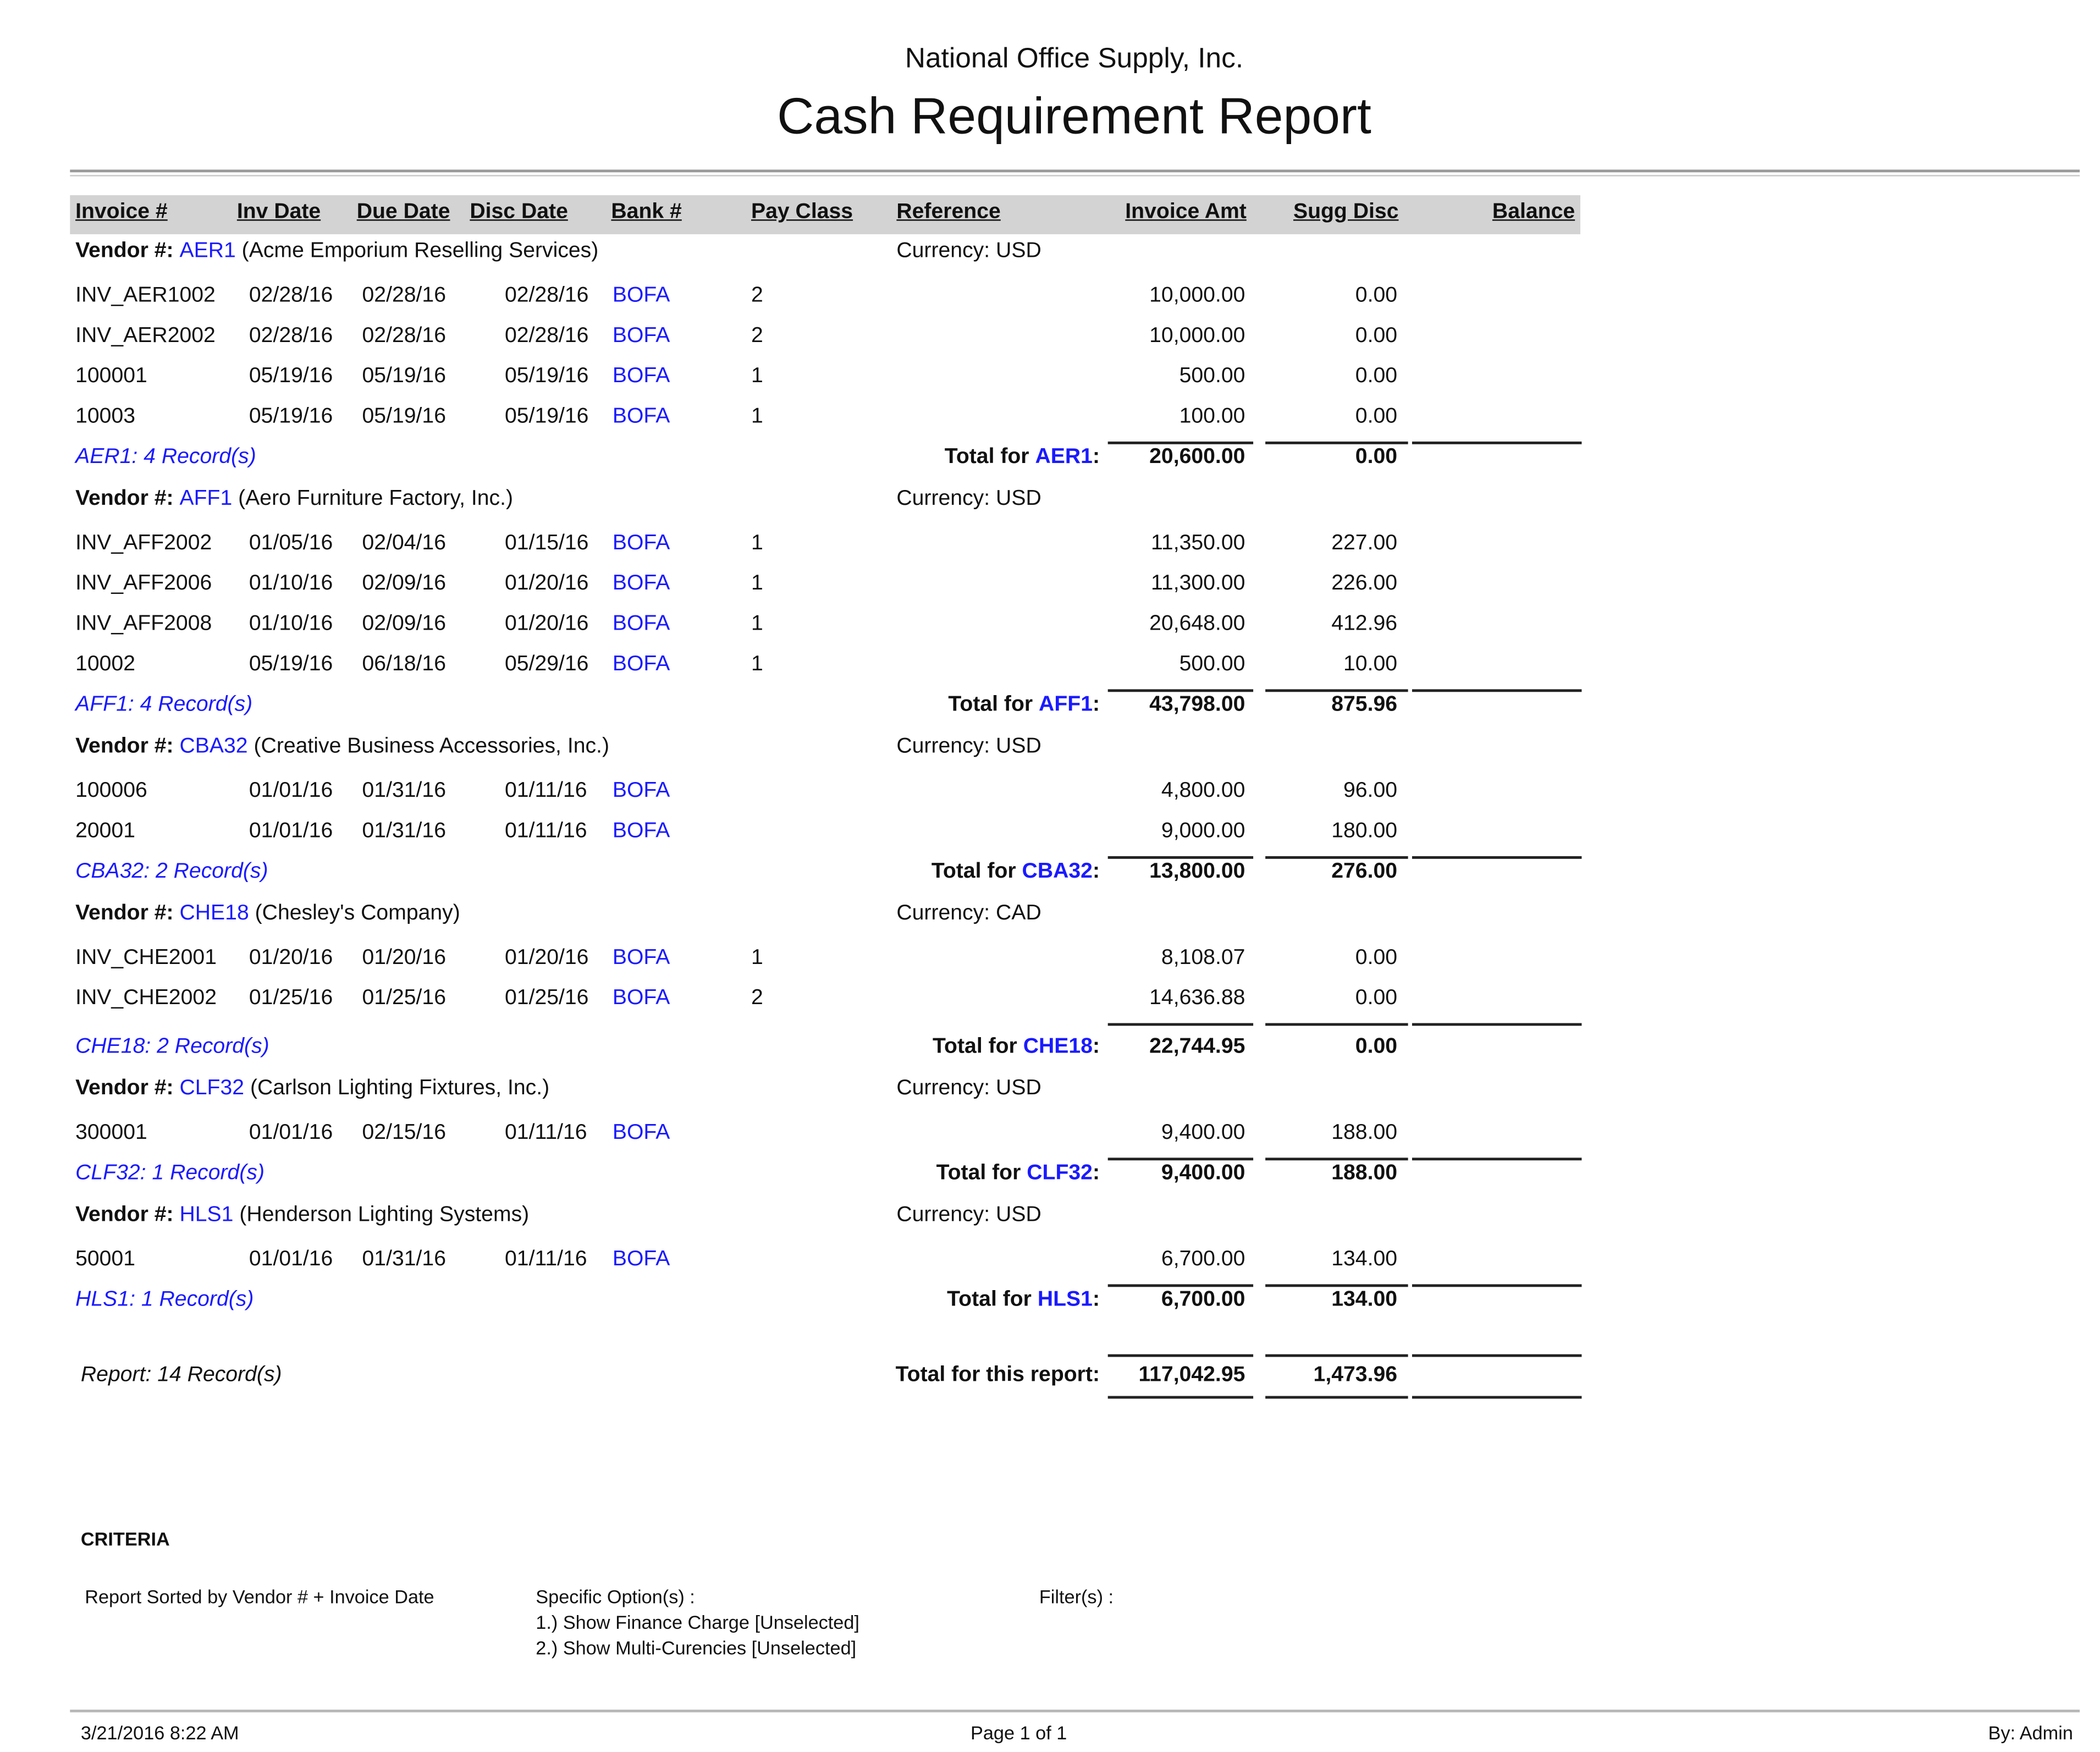  I want to click on vendor-record-count: CHE18: 2 Record(s), so click(172, 1047).